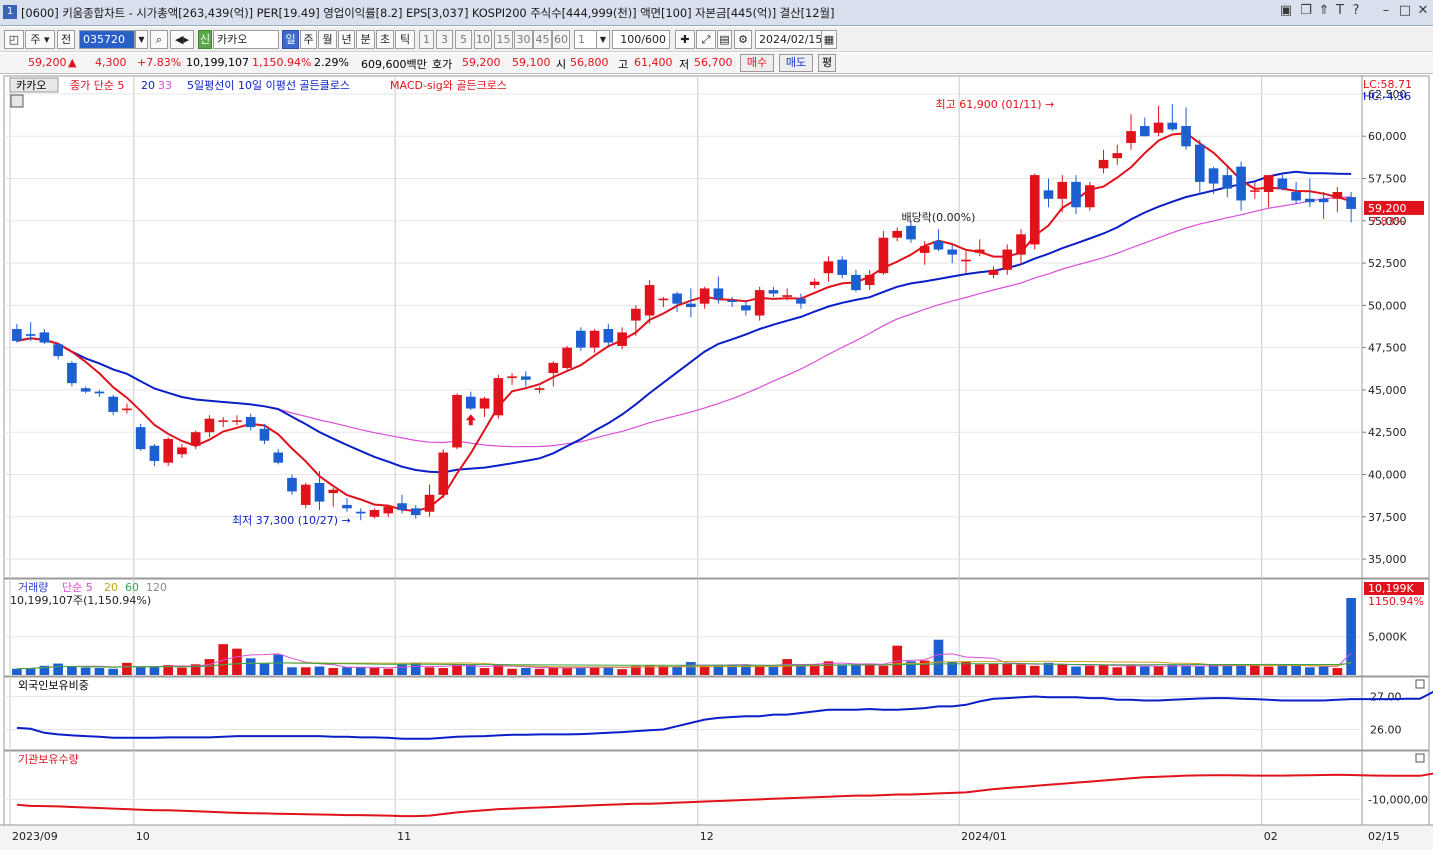 This screenshot has width=1433, height=850. Describe the element at coordinates (789, 39) in the screenshot. I see `date-input: 2024/02/15` at that location.